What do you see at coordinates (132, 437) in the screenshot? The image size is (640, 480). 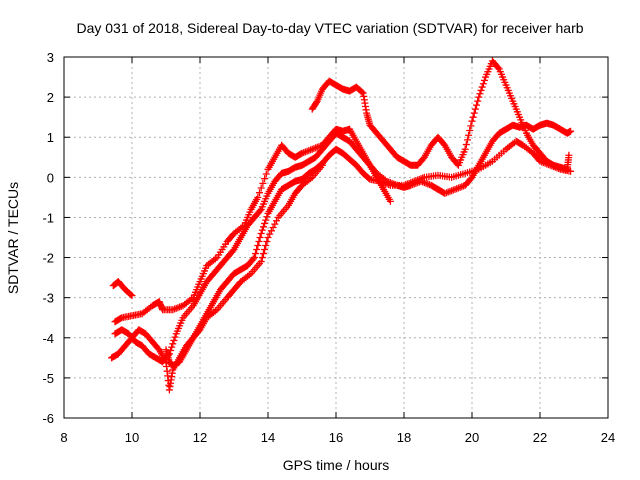 I see `x-tick-label: 10` at bounding box center [132, 437].